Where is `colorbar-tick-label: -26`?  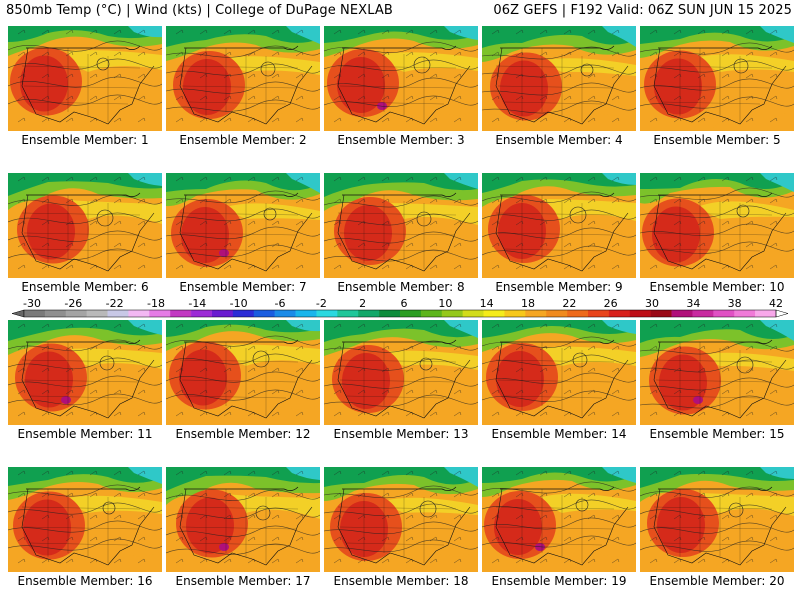 colorbar-tick-label: -26 is located at coordinates (73, 304).